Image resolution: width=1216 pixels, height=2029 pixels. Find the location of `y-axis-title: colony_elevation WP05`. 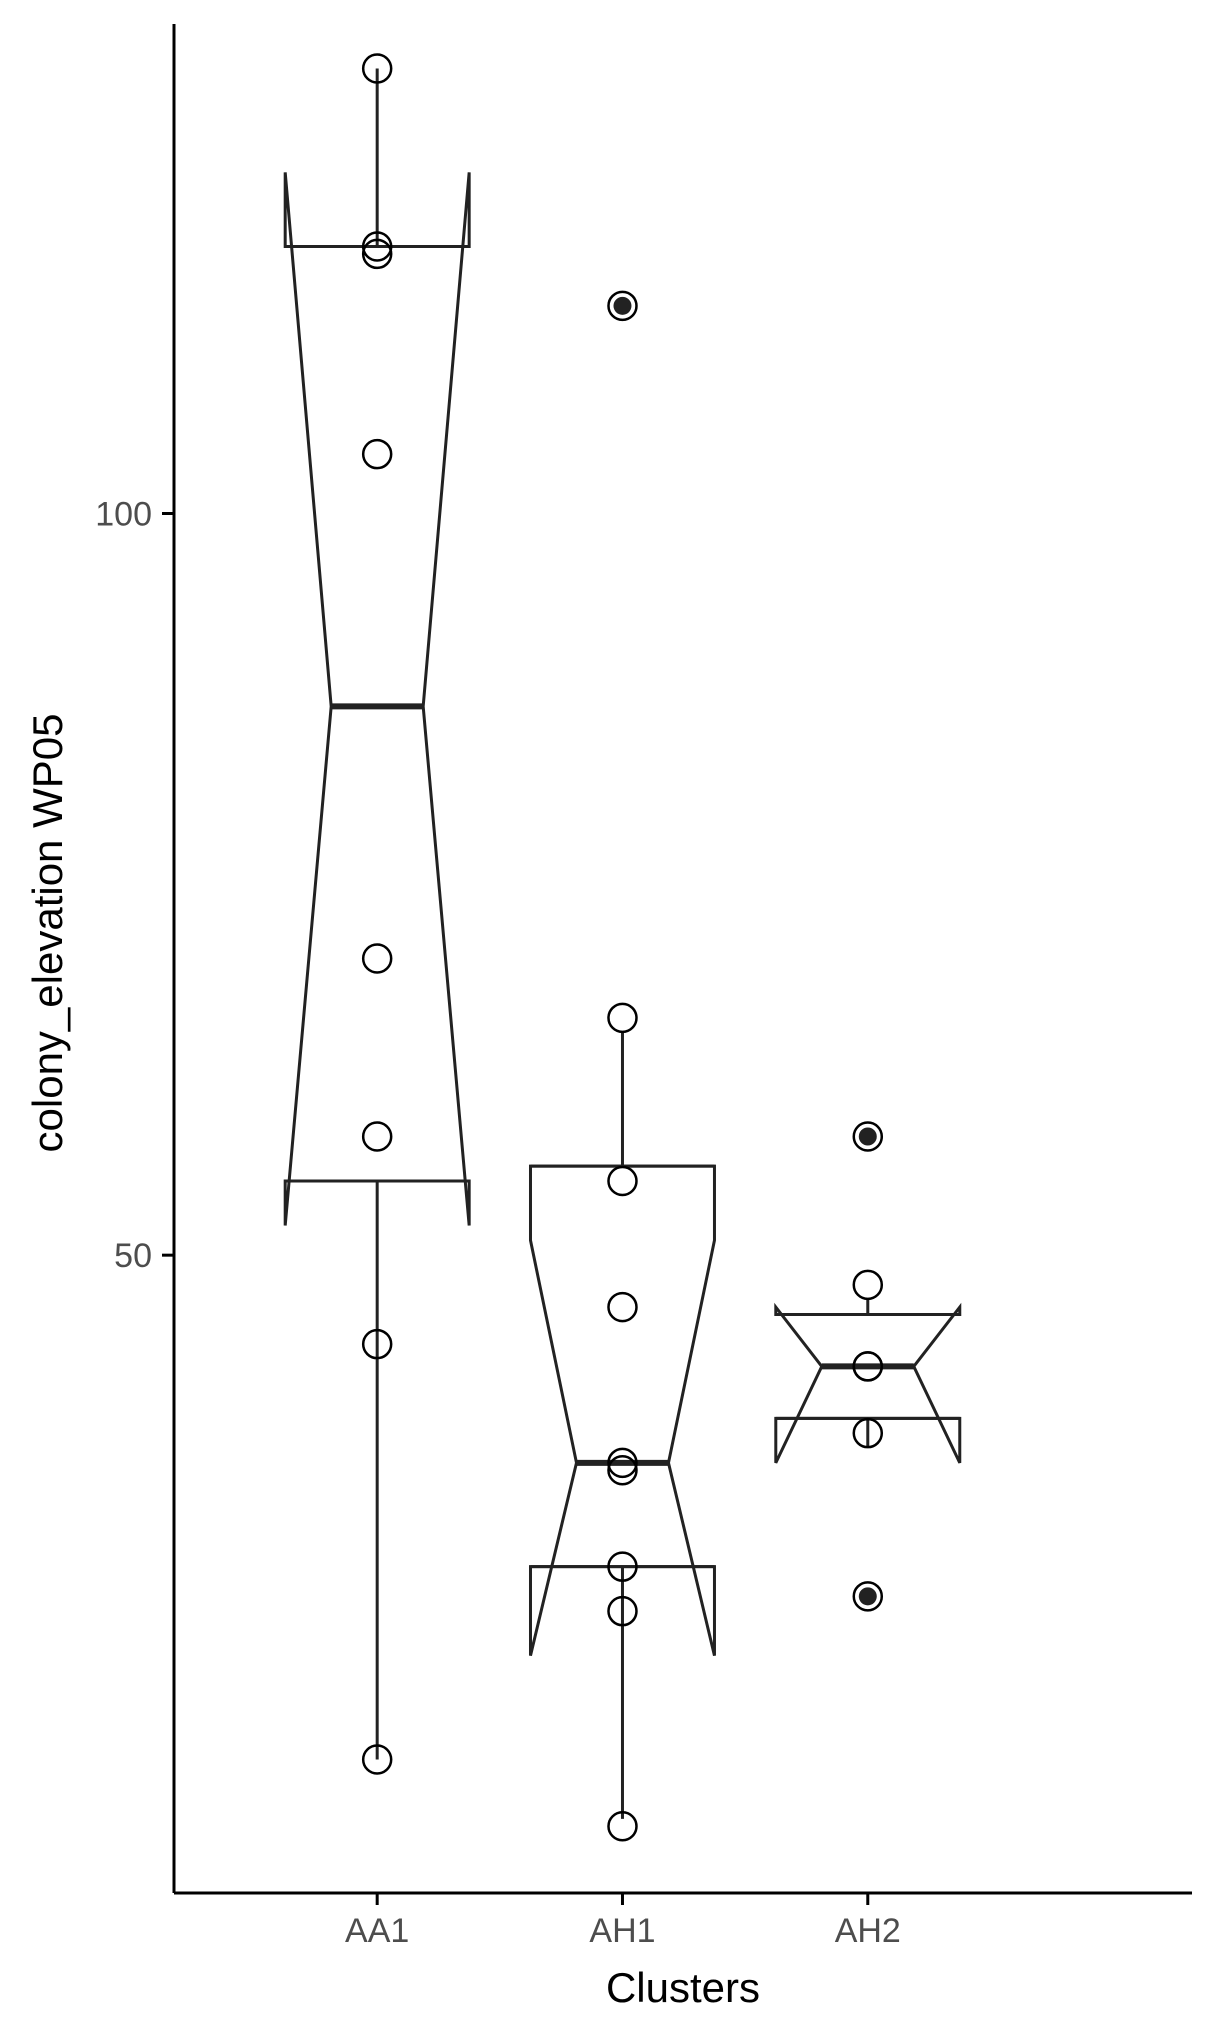

y-axis-title: colony_elevation WP05 is located at coordinates (47, 933).